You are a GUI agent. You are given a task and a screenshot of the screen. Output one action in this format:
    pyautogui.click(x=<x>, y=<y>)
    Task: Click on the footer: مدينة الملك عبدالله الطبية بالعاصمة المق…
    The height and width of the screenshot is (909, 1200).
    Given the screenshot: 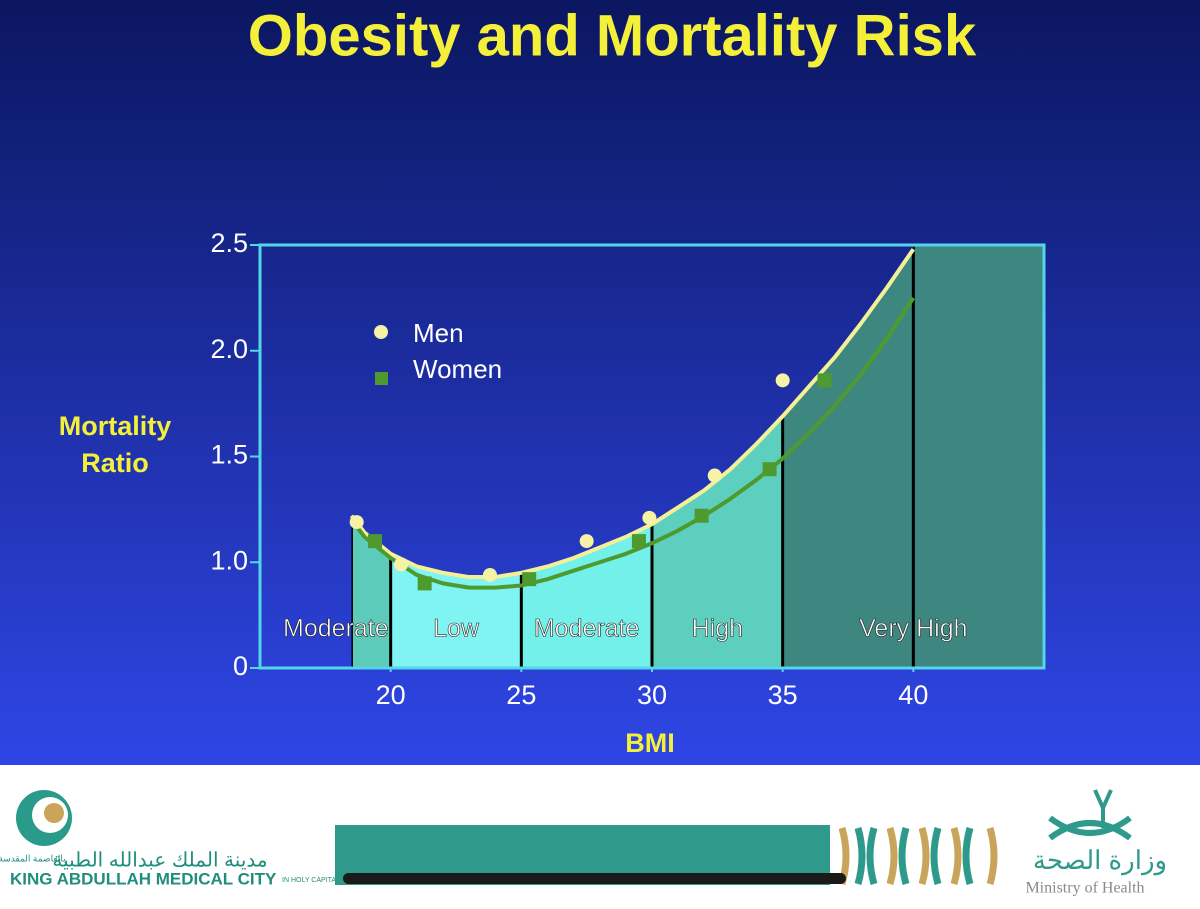 What is the action you would take?
    pyautogui.click(x=583, y=843)
    